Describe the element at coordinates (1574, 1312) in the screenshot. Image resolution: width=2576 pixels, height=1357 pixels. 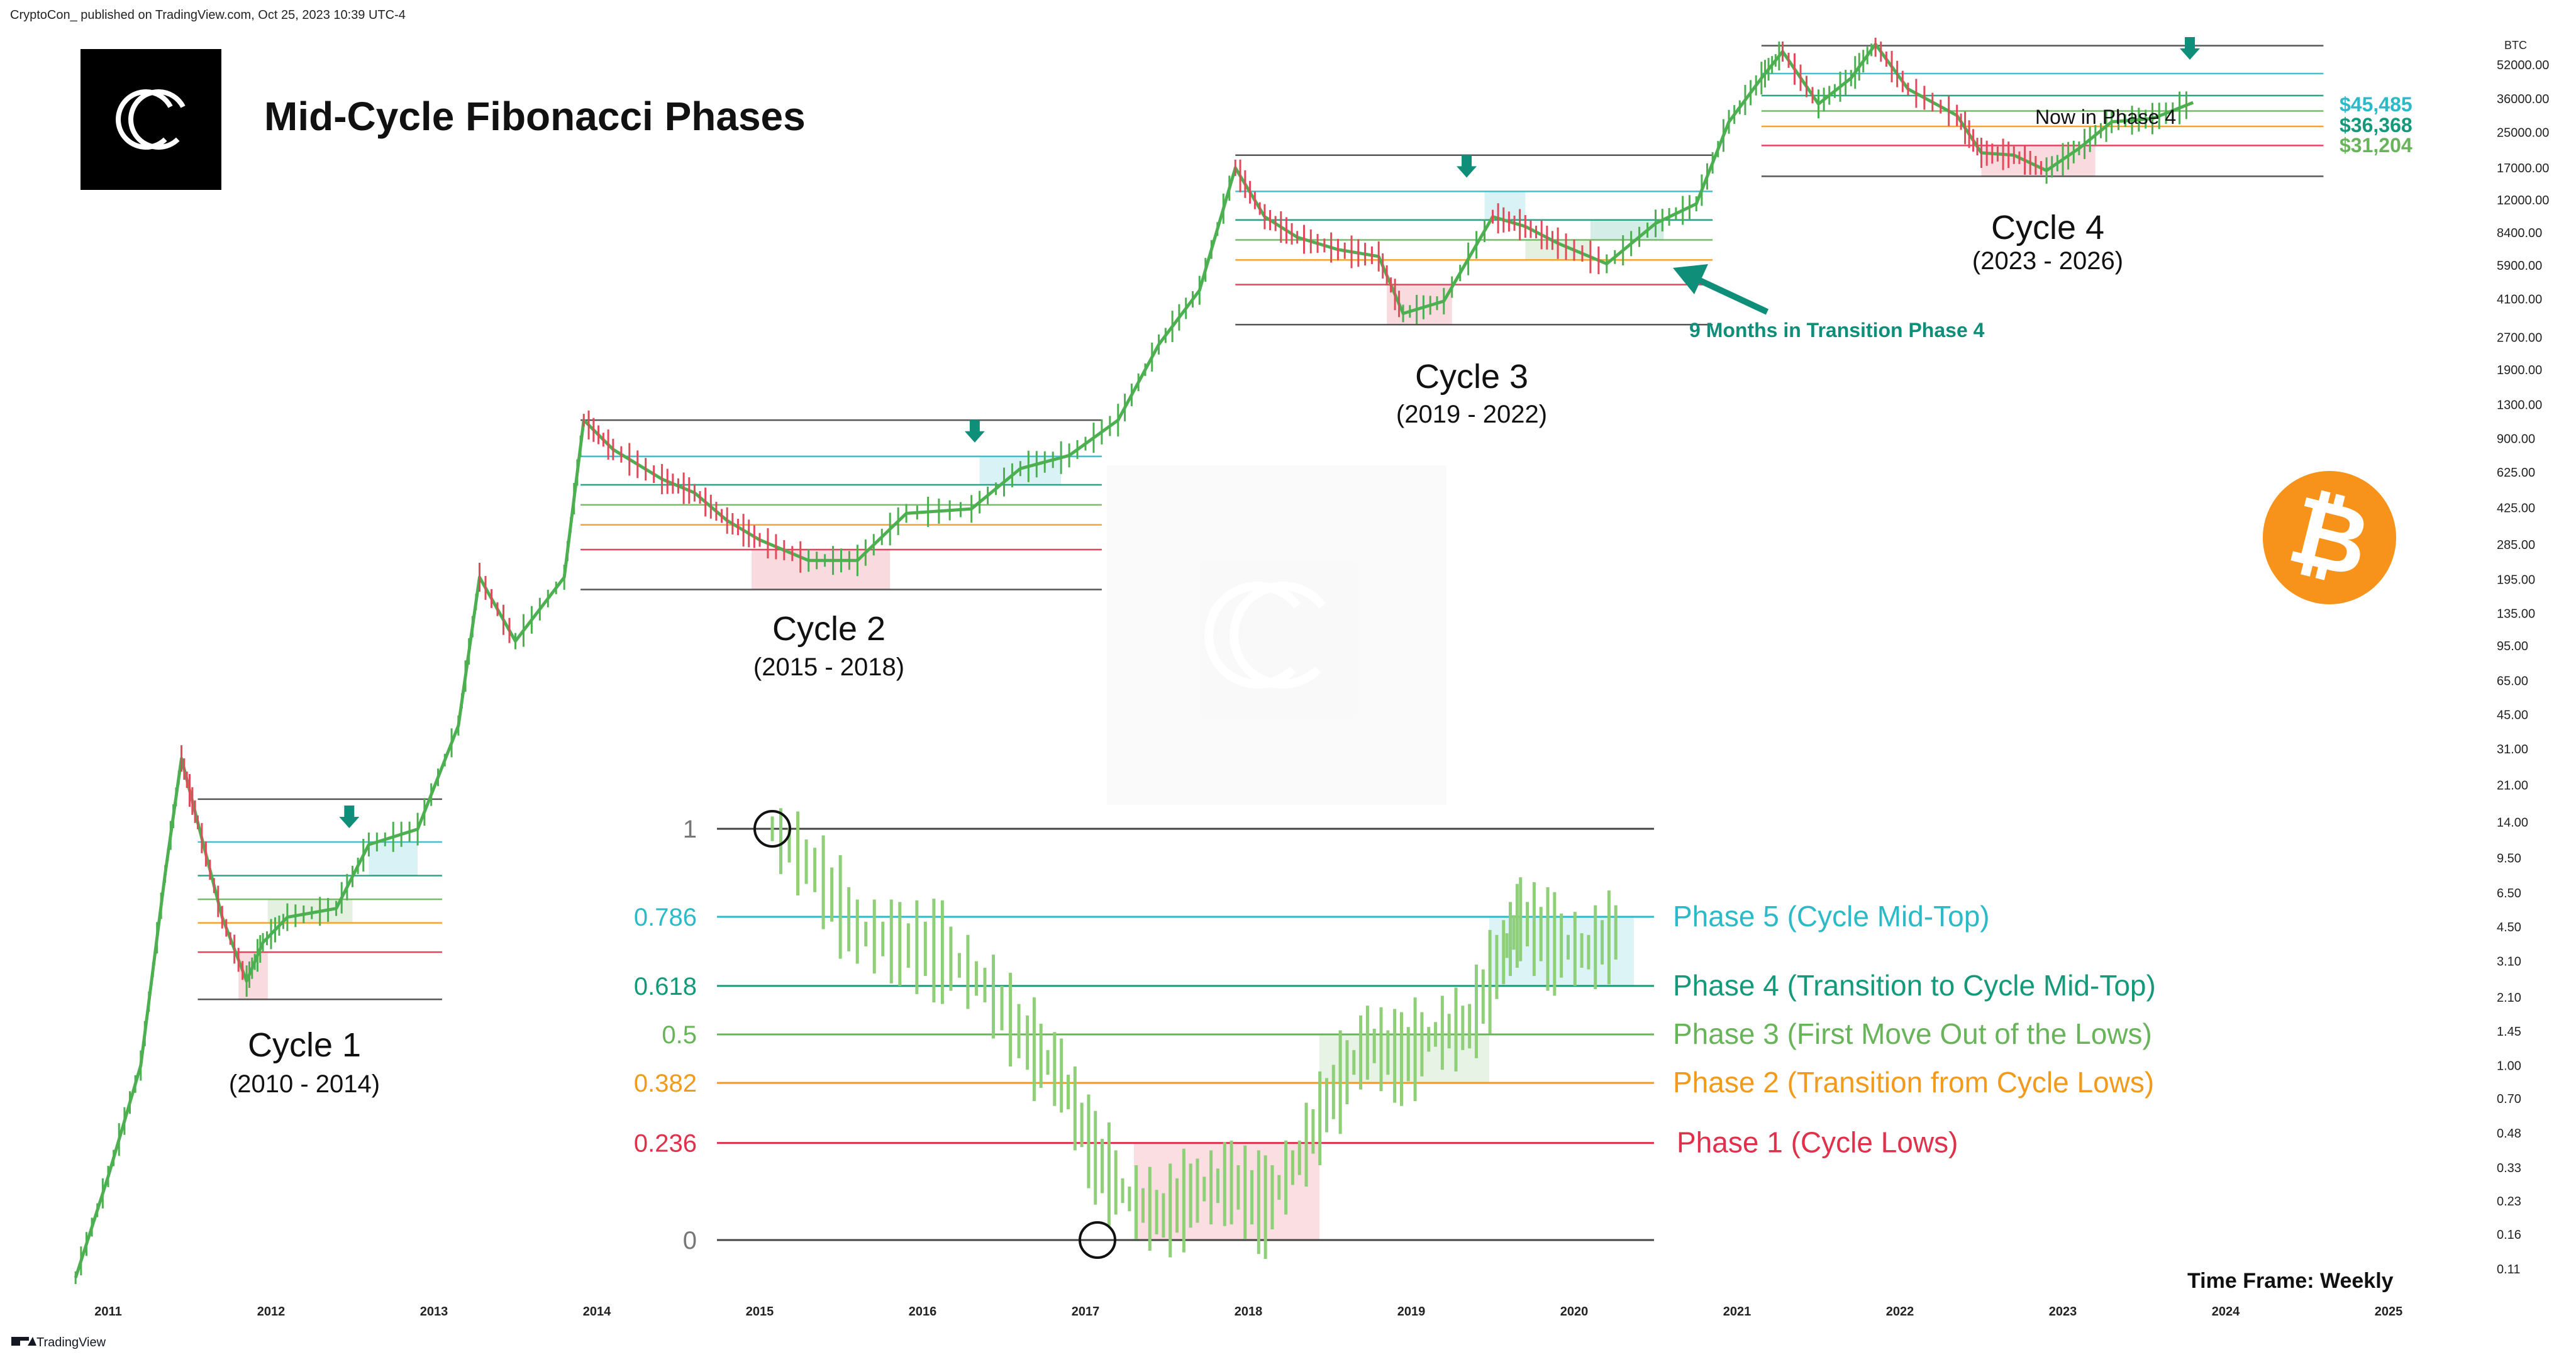
I see `x-tick-label-2020: 2020` at that location.